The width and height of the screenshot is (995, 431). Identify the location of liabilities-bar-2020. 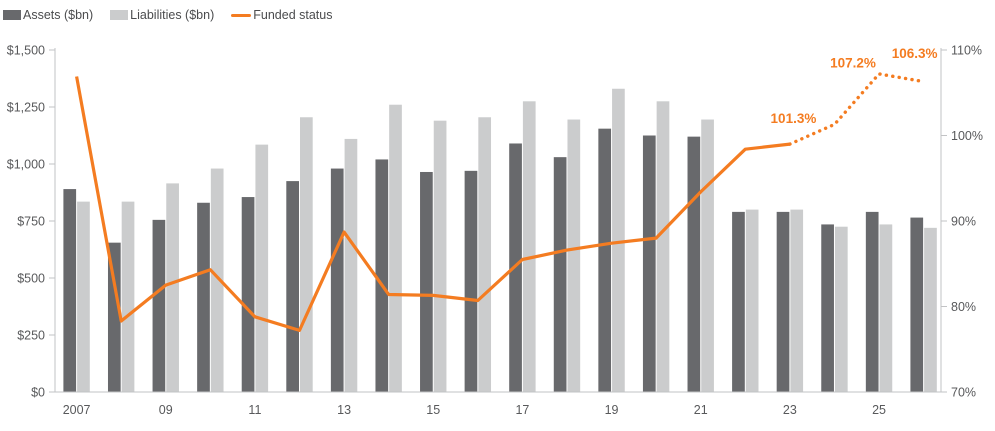
(663, 247).